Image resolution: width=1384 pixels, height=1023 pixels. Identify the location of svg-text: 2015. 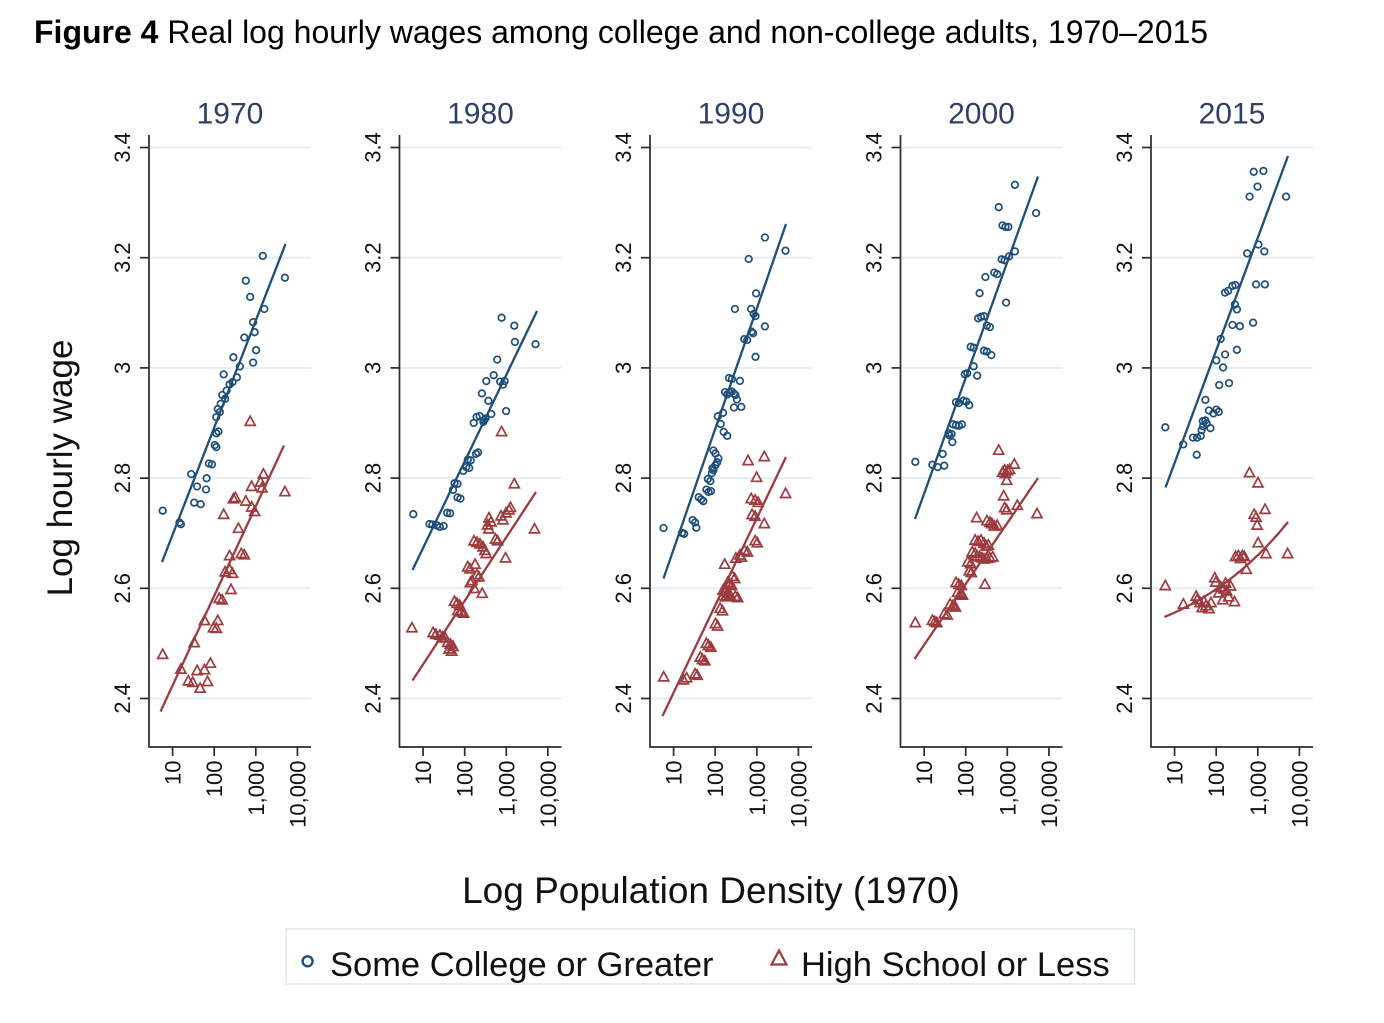
(1232, 114).